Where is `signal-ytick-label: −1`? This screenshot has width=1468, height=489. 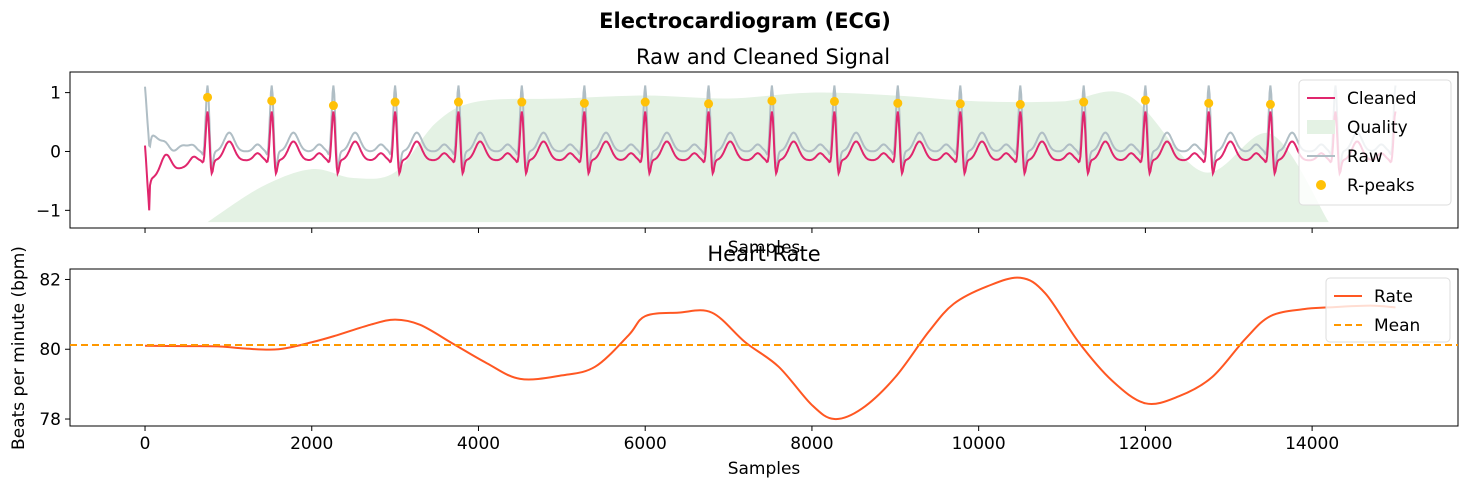 signal-ytick-label: −1 is located at coordinates (48, 211).